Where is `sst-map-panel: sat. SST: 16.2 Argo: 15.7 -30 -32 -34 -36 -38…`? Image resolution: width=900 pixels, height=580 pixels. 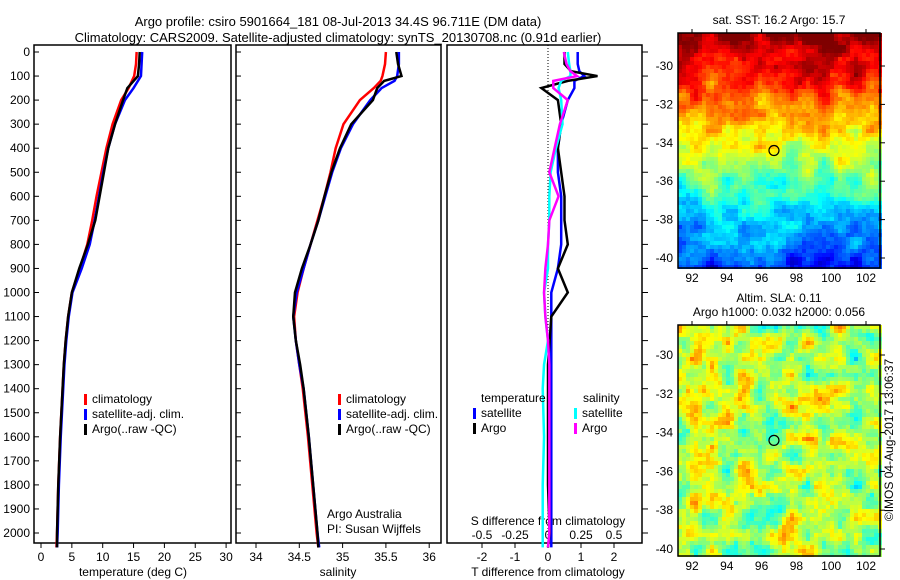 sst-map-panel: sat. SST: 16.2 Argo: 15.7 -30 -32 -34 -36 -38… is located at coordinates (770, 149).